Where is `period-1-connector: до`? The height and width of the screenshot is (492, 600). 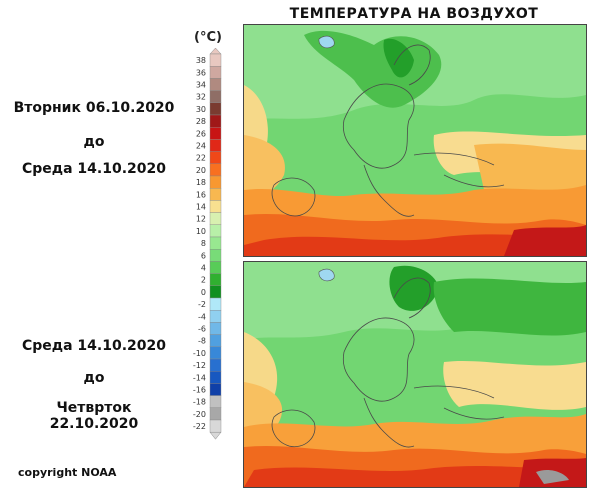 period-1-connector: до is located at coordinates (94, 142).